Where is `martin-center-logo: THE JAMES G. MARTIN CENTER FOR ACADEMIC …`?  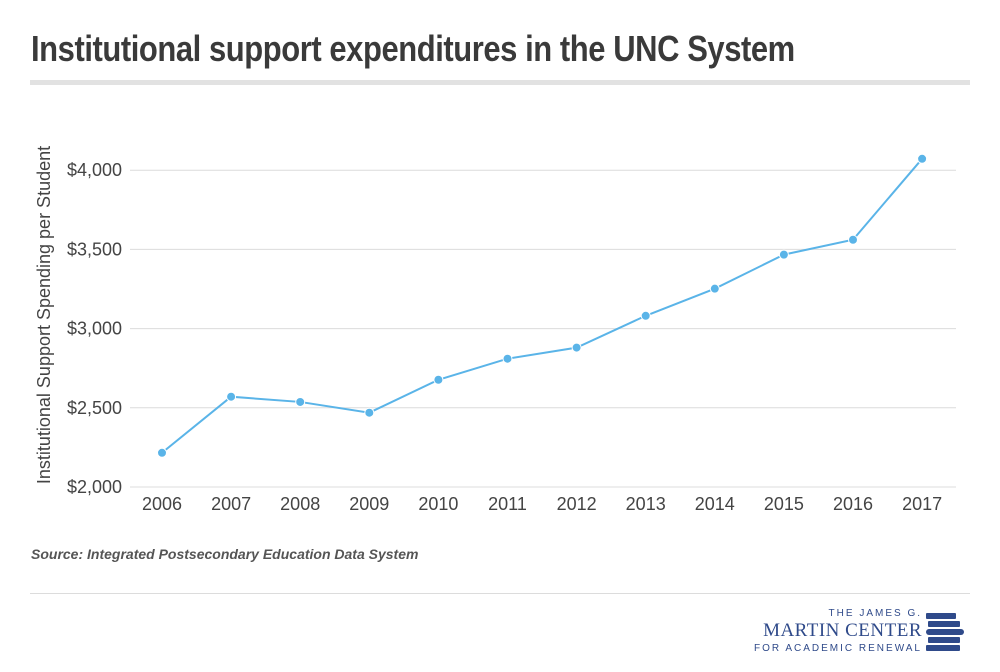 martin-center-logo: THE JAMES G. MARTIN CENTER FOR ACADEMIC … is located at coordinates (860, 636).